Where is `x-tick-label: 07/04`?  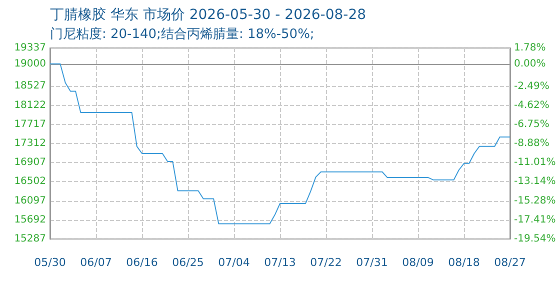 x-tick-label: 07/04 is located at coordinates (234, 262).